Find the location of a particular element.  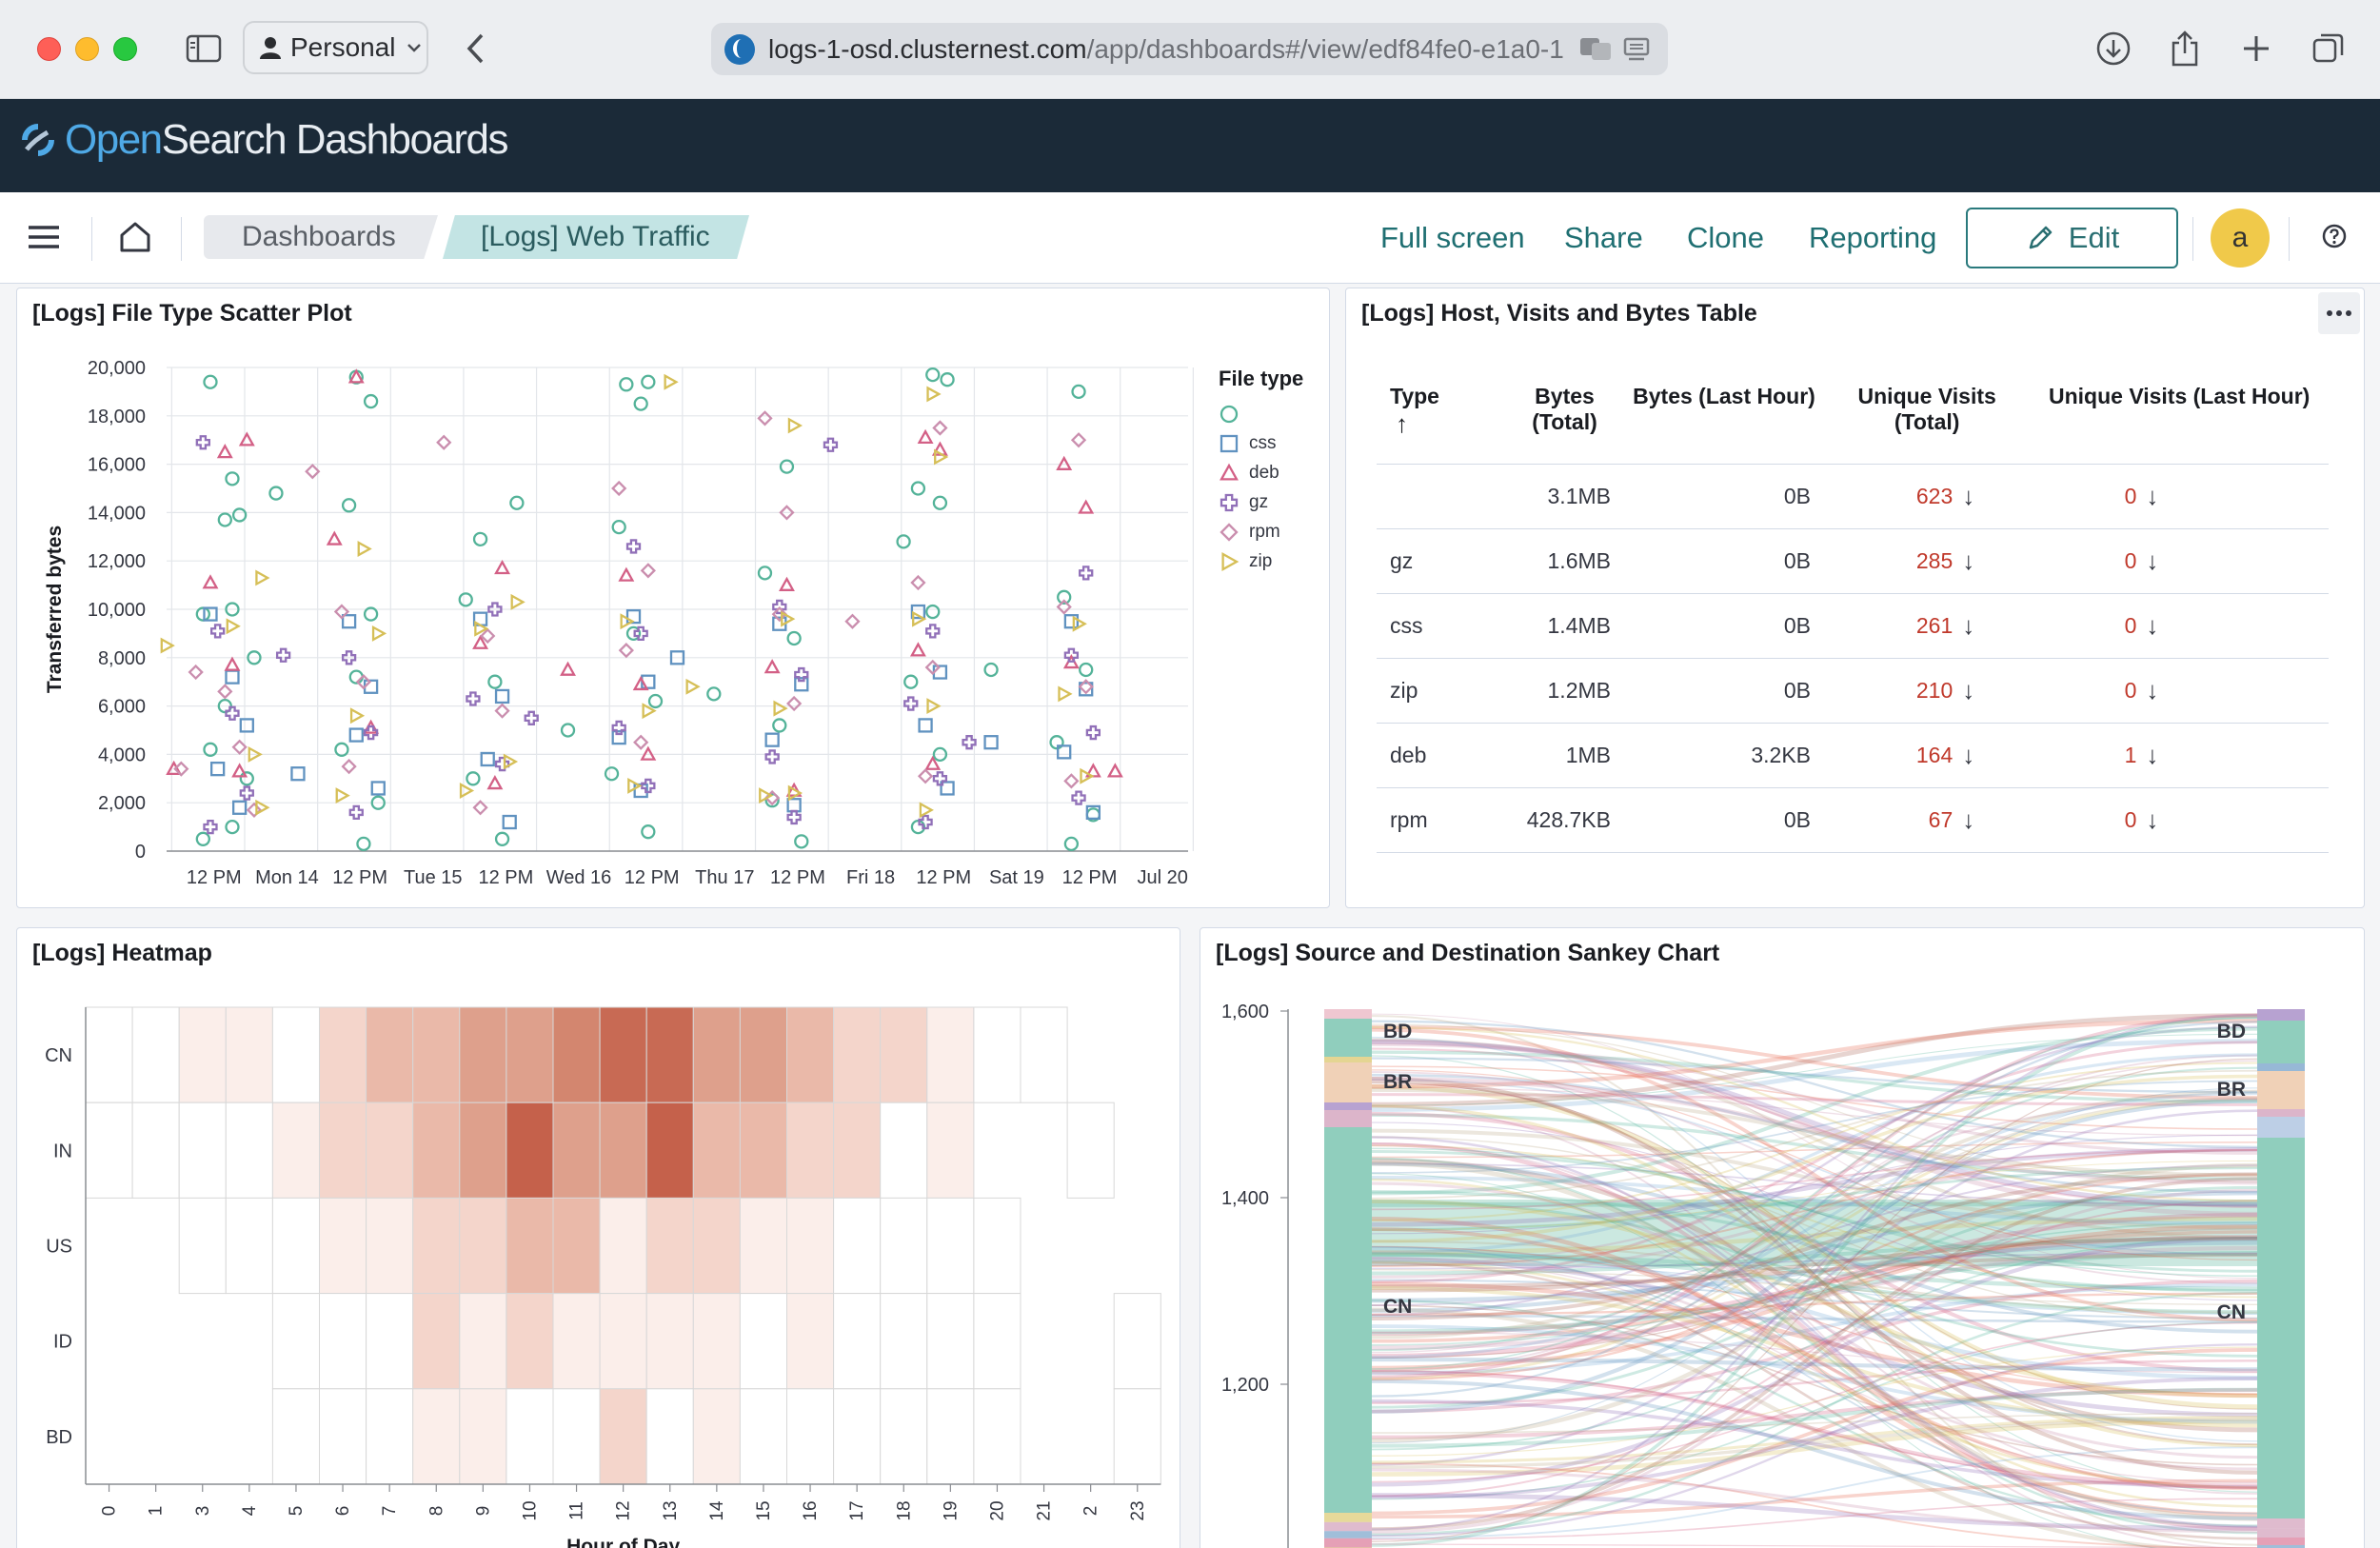

column-header-visits-last-hour: Unique Visits (Last Hour) is located at coordinates (2179, 420).